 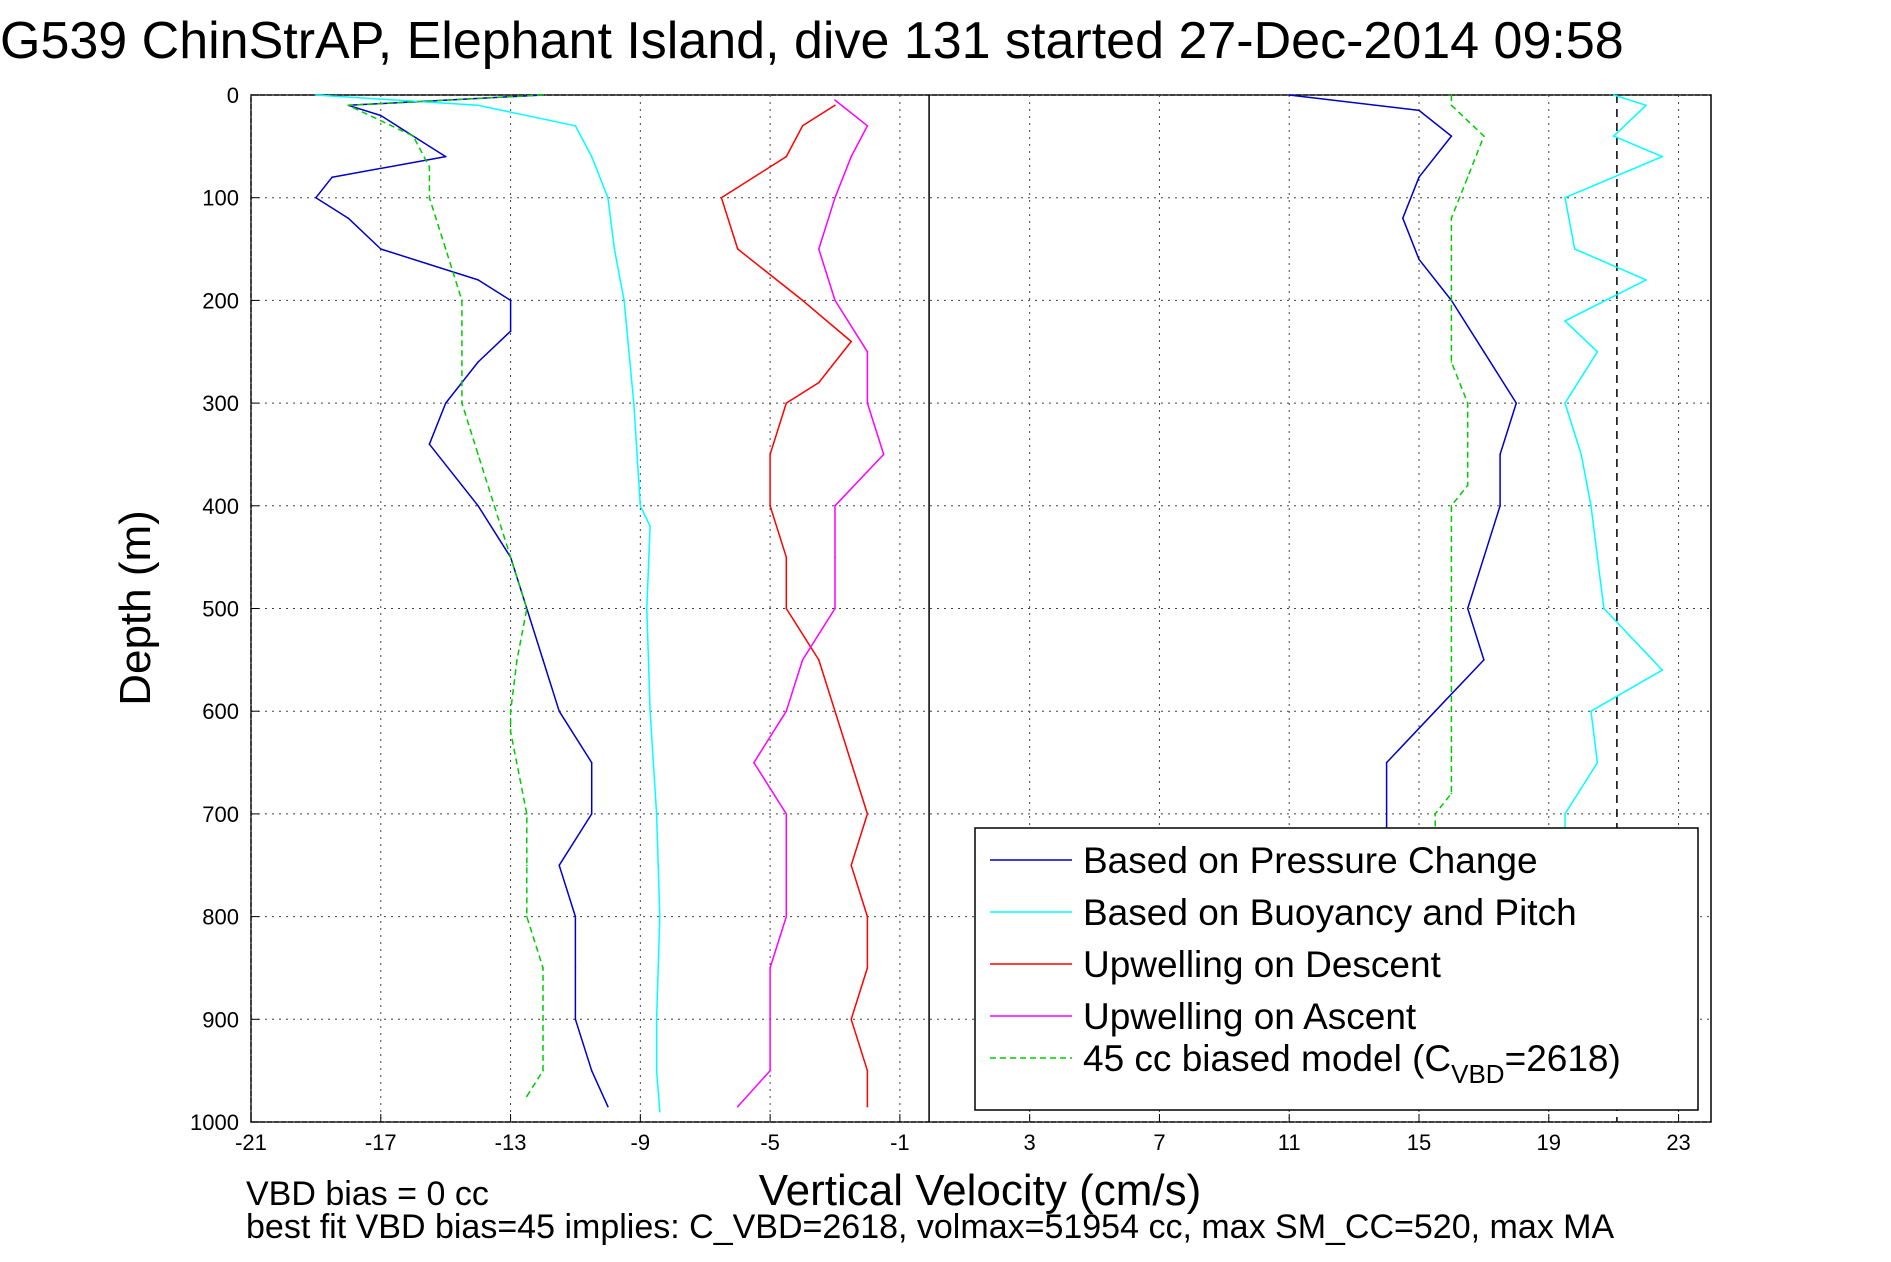 What do you see at coordinates (641, 1142) in the screenshot?
I see `x-tick-label: -9` at bounding box center [641, 1142].